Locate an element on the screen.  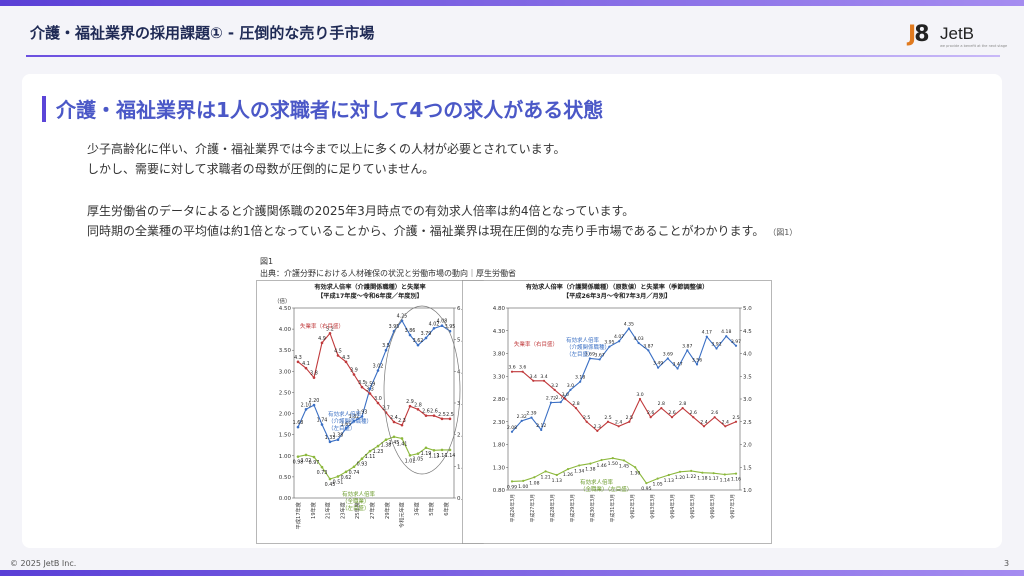
x-tick-label: 令和4年3月 is located at coordinates (672, 506).